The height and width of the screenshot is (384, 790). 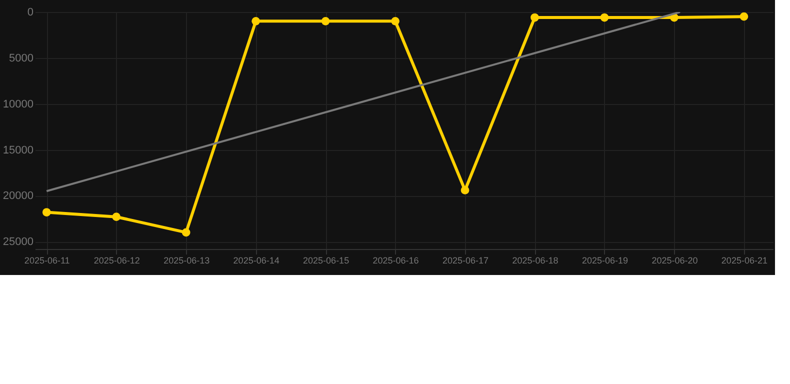 I want to click on y-tick-label: 5000, so click(x=21, y=58).